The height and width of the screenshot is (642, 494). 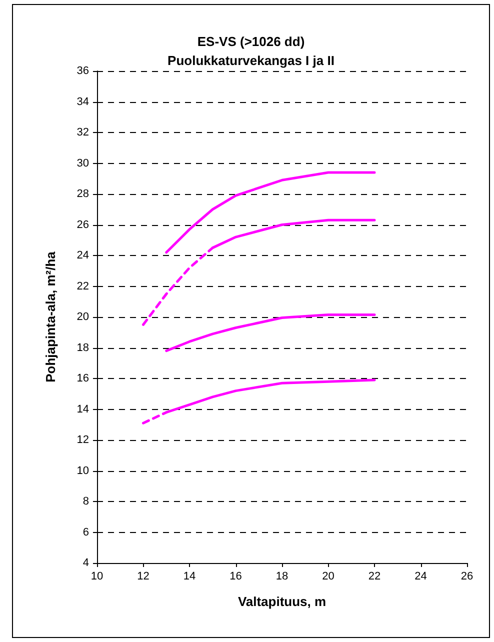 What do you see at coordinates (82, 256) in the screenshot?
I see `y-tick-label: 24` at bounding box center [82, 256].